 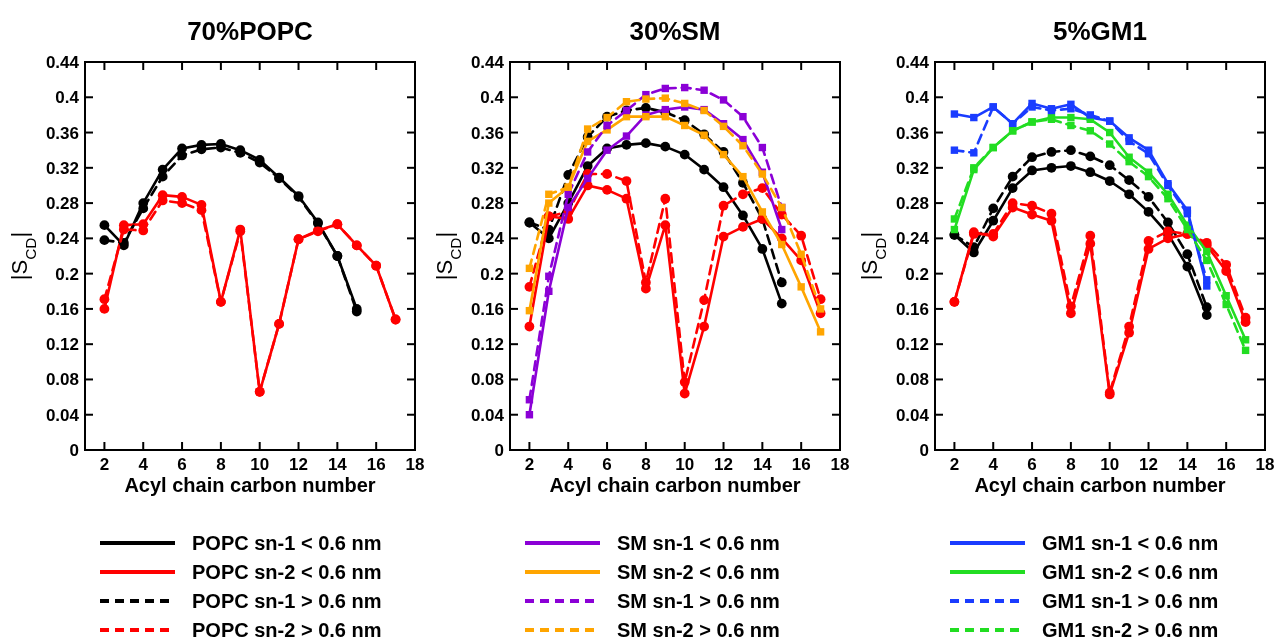 What do you see at coordinates (287, 572) in the screenshot?
I see `legend-label: POPC sn-2 < 0.6 nm` at bounding box center [287, 572].